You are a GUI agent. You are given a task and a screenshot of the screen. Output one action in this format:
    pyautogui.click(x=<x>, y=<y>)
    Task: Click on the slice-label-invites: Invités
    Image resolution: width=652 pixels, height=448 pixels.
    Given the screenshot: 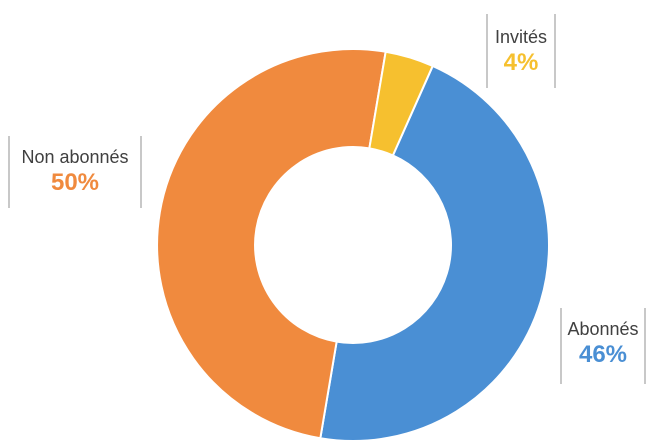 What is the action you would take?
    pyautogui.click(x=521, y=37)
    